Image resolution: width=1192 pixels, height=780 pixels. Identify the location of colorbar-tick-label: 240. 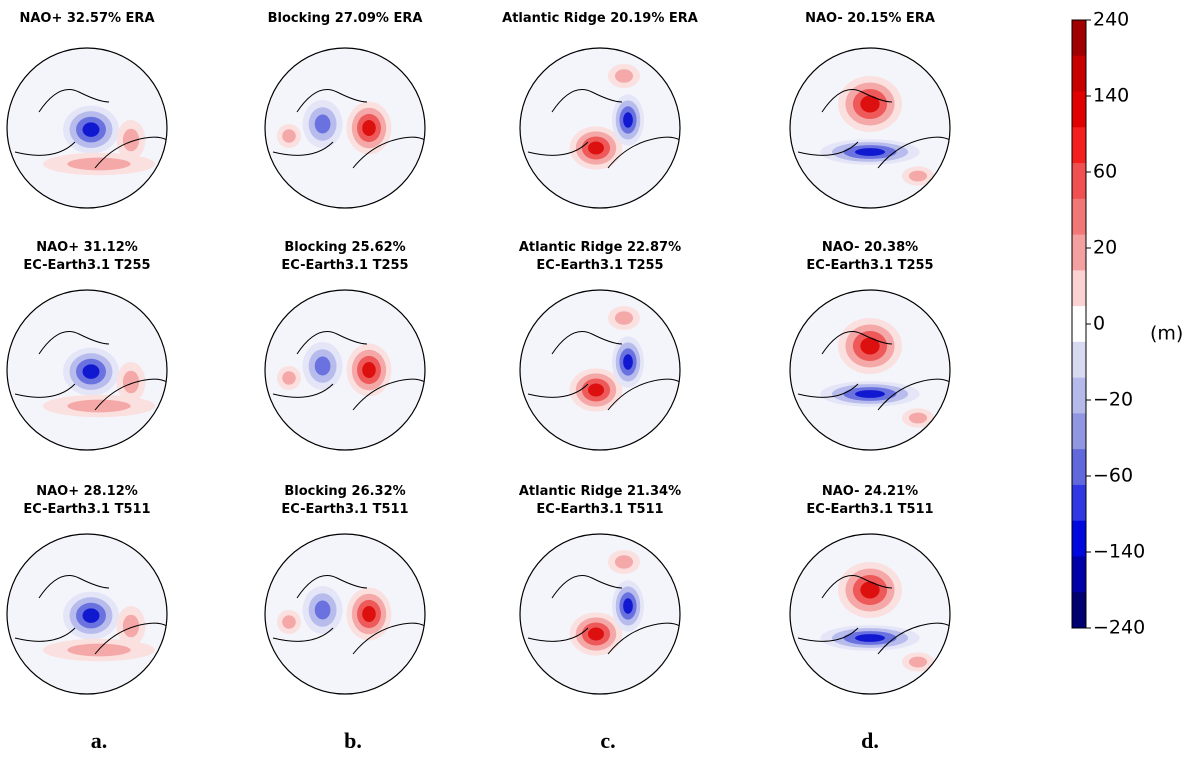
(1111, 20).